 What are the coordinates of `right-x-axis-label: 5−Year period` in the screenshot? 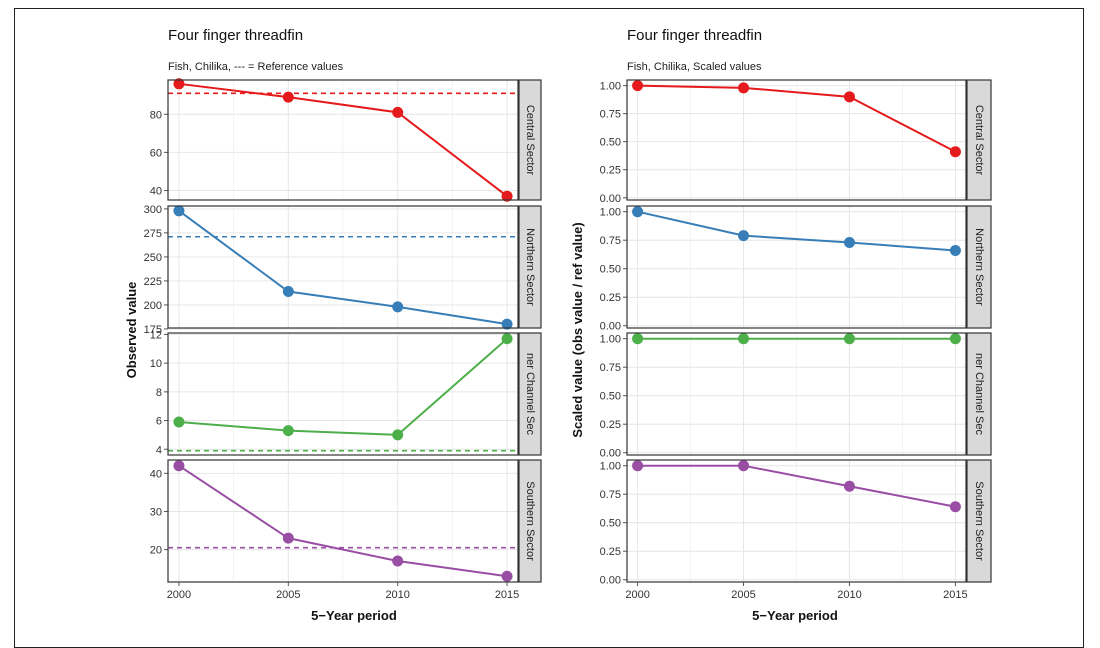 It's located at (795, 615).